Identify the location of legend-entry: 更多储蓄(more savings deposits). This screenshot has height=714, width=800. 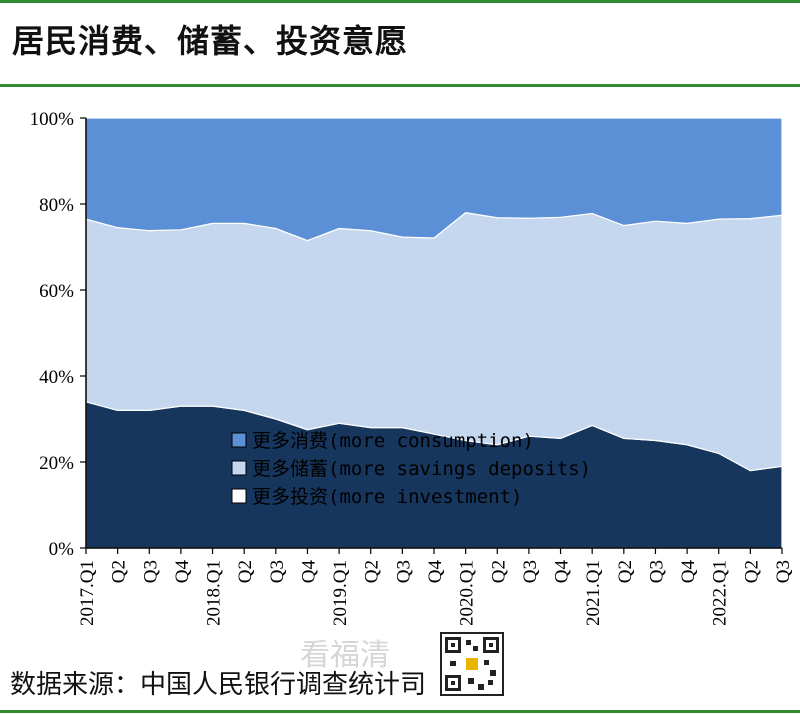
(421, 469).